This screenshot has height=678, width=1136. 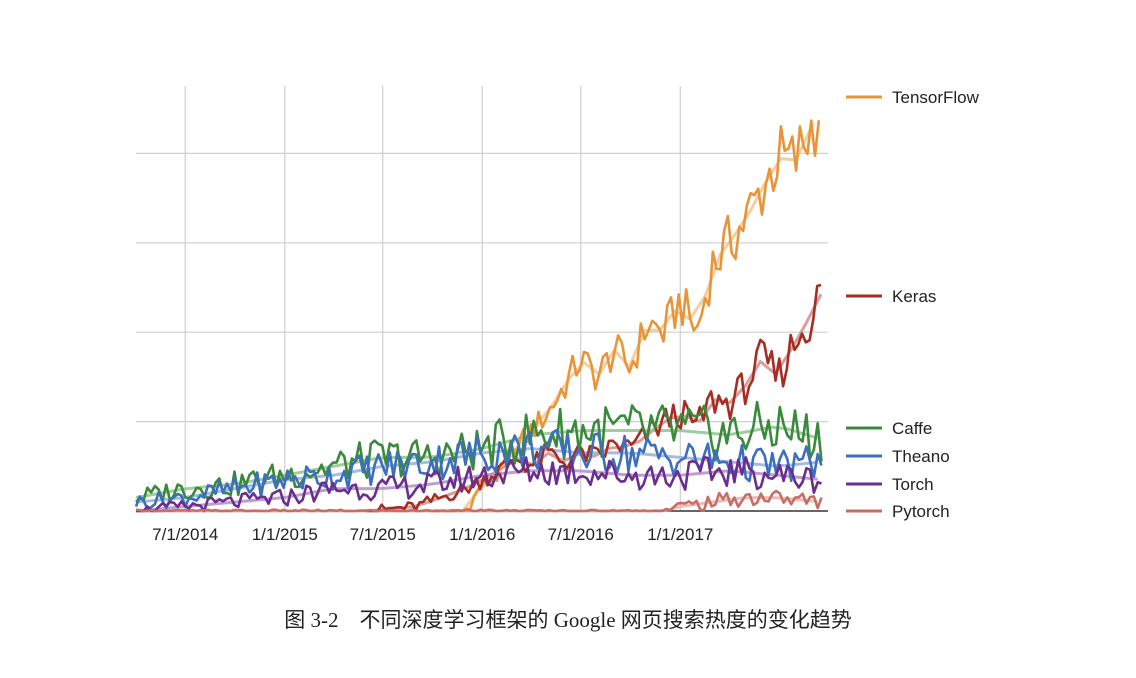 What do you see at coordinates (680, 534) in the screenshot?
I see `x-tick-label: 1/1/2017` at bounding box center [680, 534].